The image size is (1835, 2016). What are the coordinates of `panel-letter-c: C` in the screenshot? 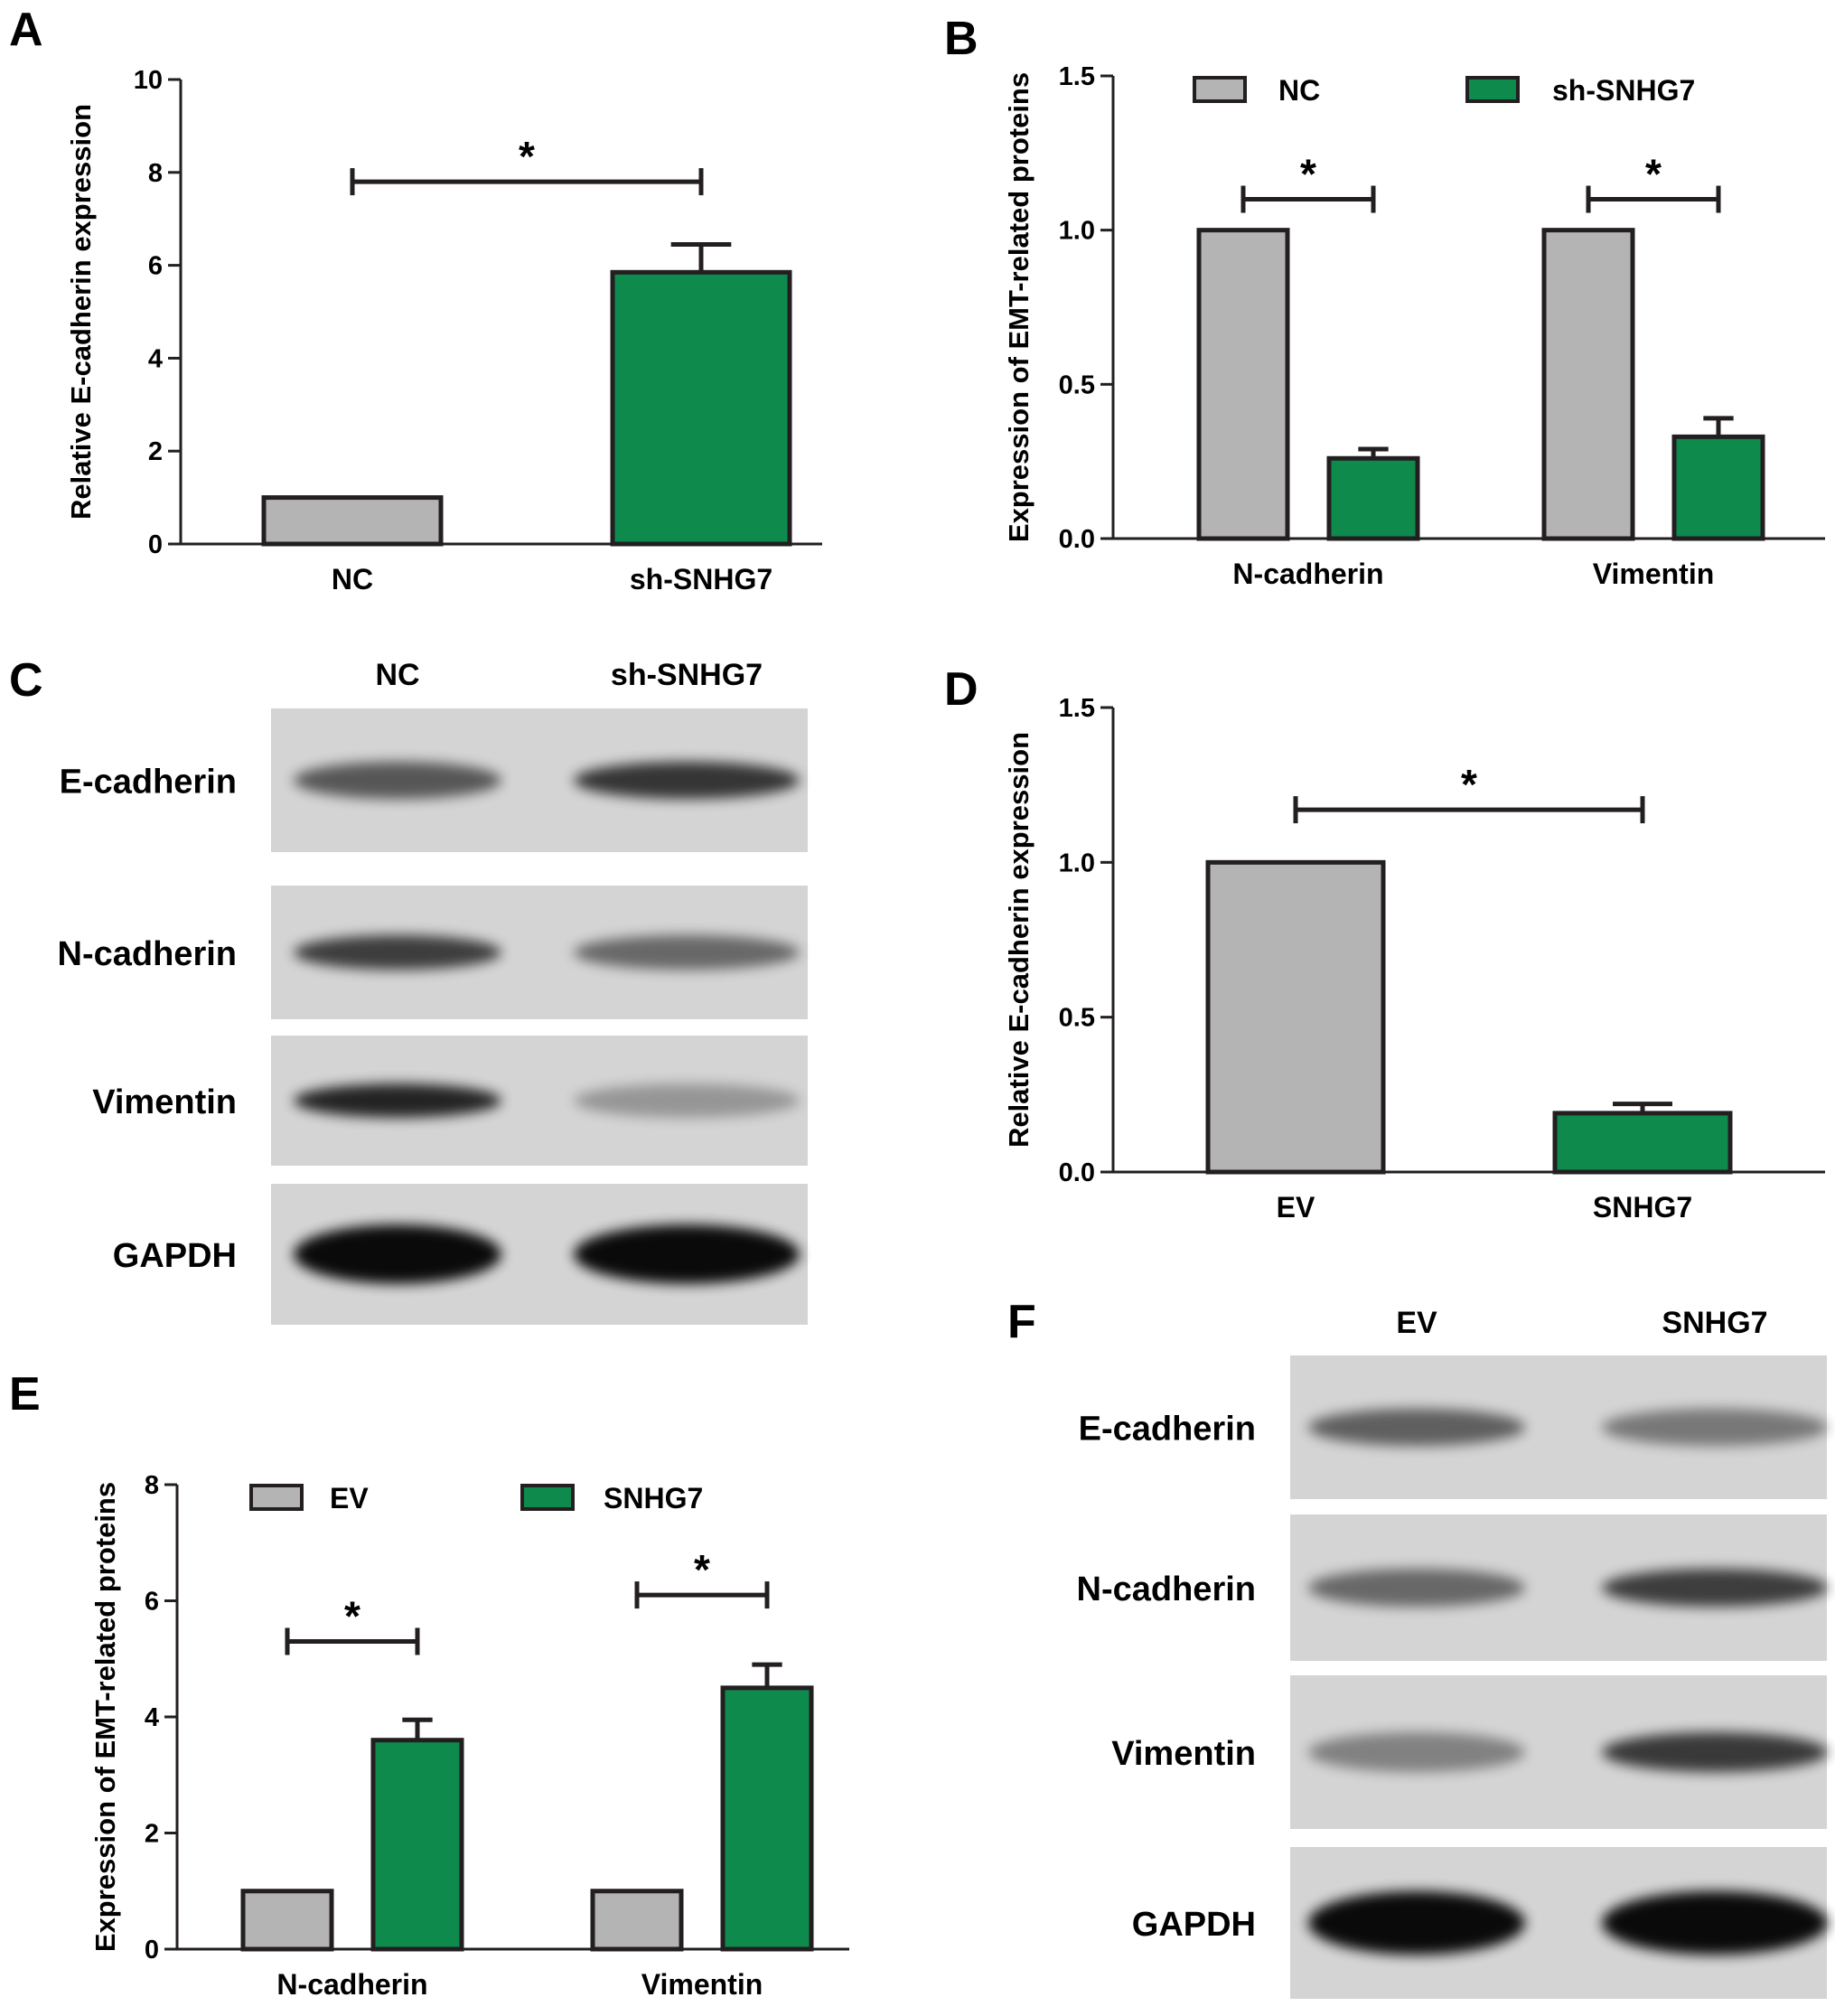 It's located at (26, 680).